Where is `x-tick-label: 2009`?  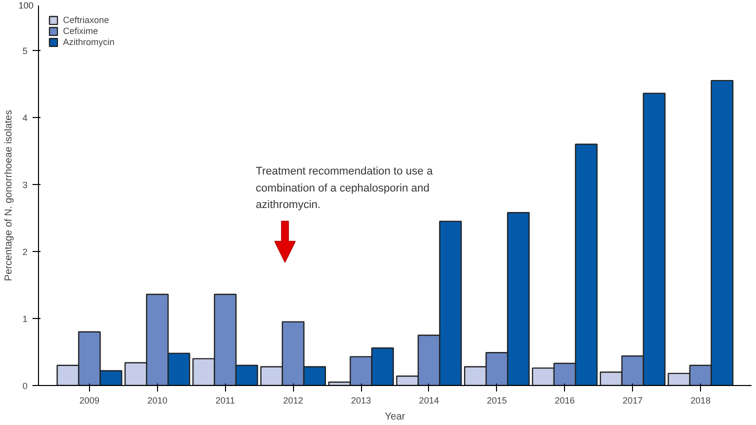 x-tick-label: 2009 is located at coordinates (89, 401).